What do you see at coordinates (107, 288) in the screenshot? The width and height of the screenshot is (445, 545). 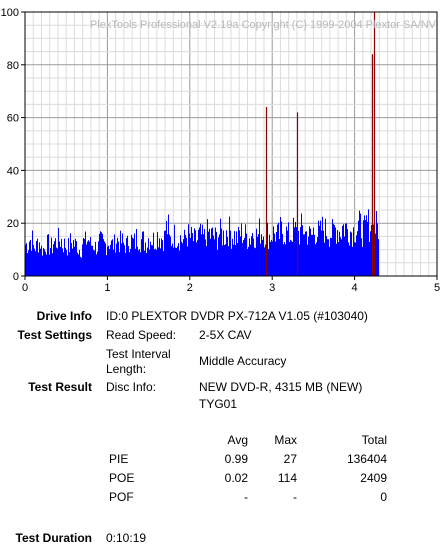 I see `x-tick-label: 1` at bounding box center [107, 288].